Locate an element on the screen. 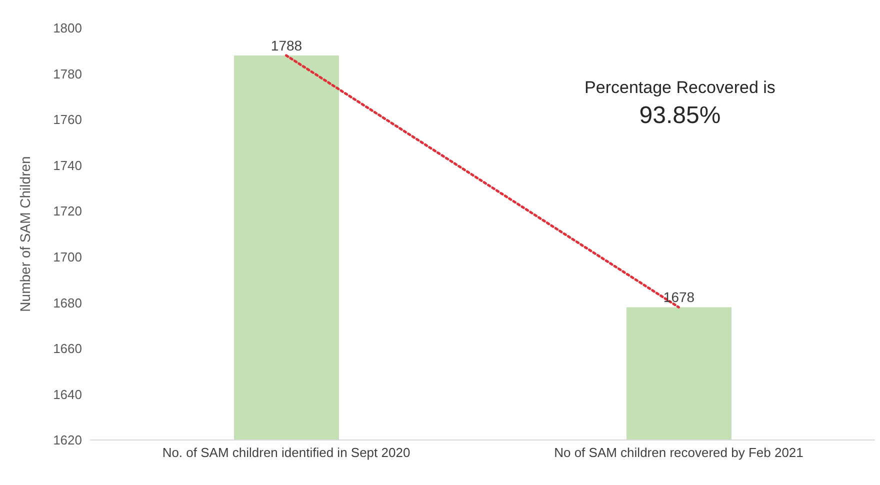  y-axis-title: Number of SAM Children is located at coordinates (24, 234).